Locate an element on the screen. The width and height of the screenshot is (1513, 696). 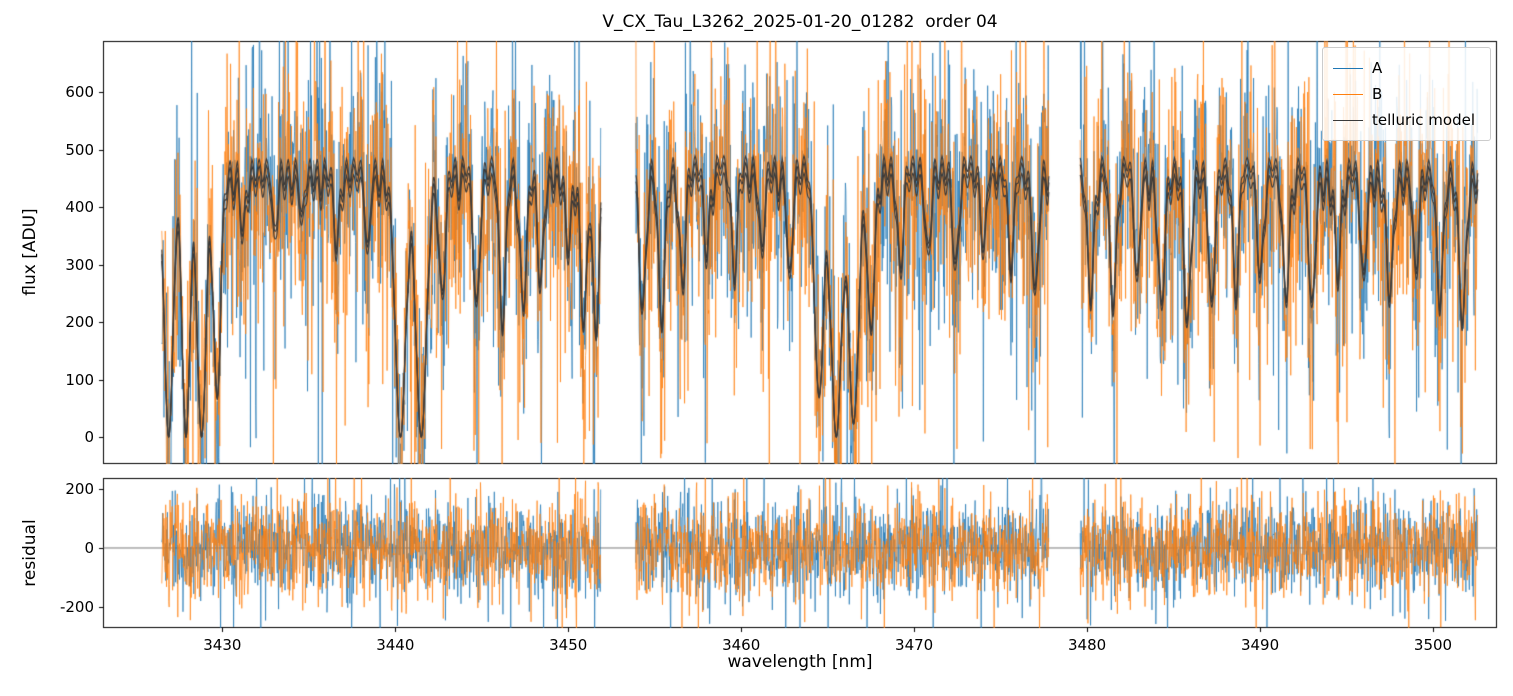
x-tick-label: 3480 is located at coordinates (1087, 645).